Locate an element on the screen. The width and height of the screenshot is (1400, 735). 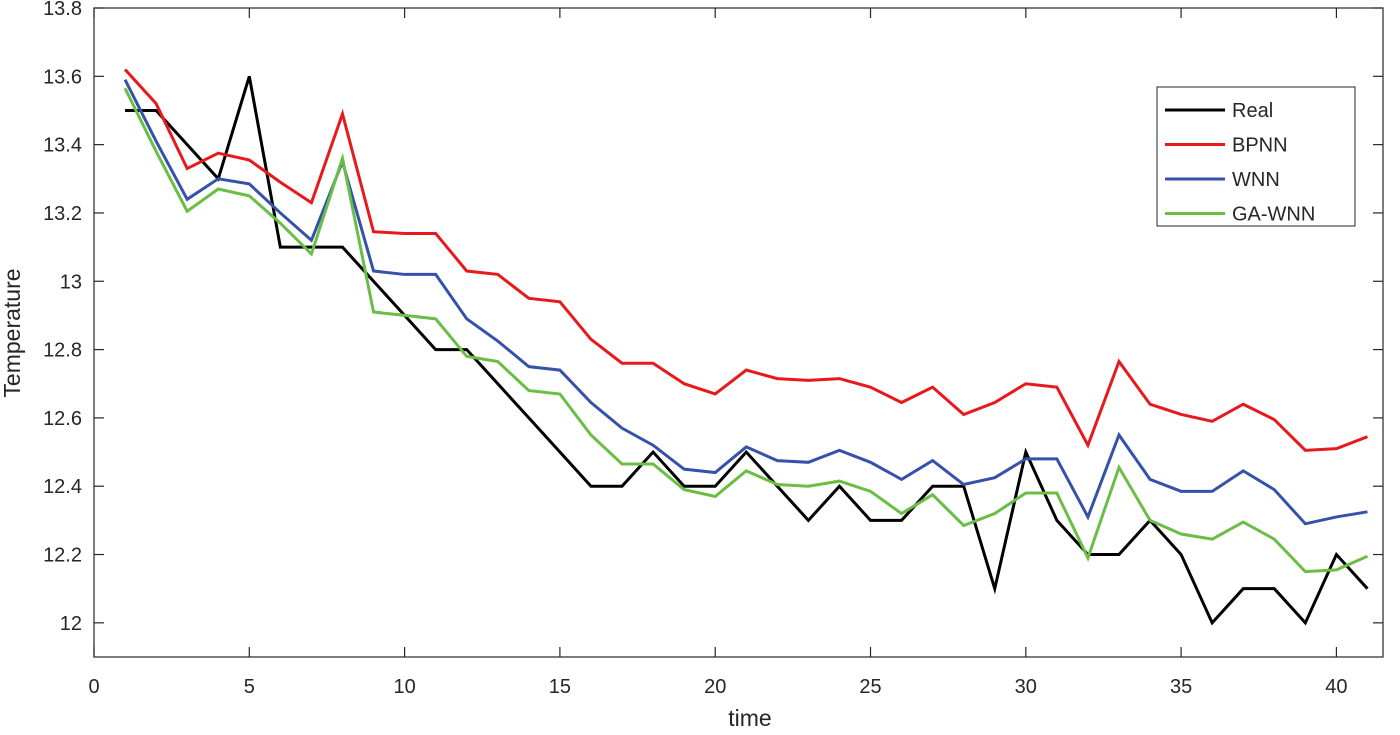
x-tick-label: 30 is located at coordinates (1026, 687).